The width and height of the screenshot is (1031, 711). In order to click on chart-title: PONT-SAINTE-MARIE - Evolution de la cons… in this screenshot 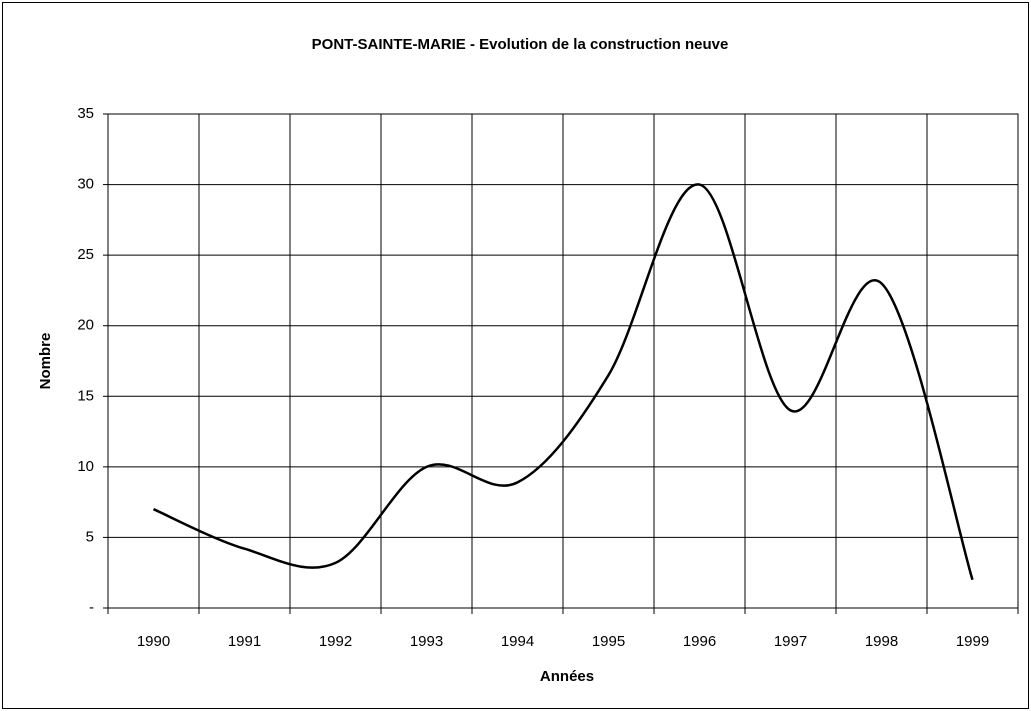, I will do `click(520, 44)`.